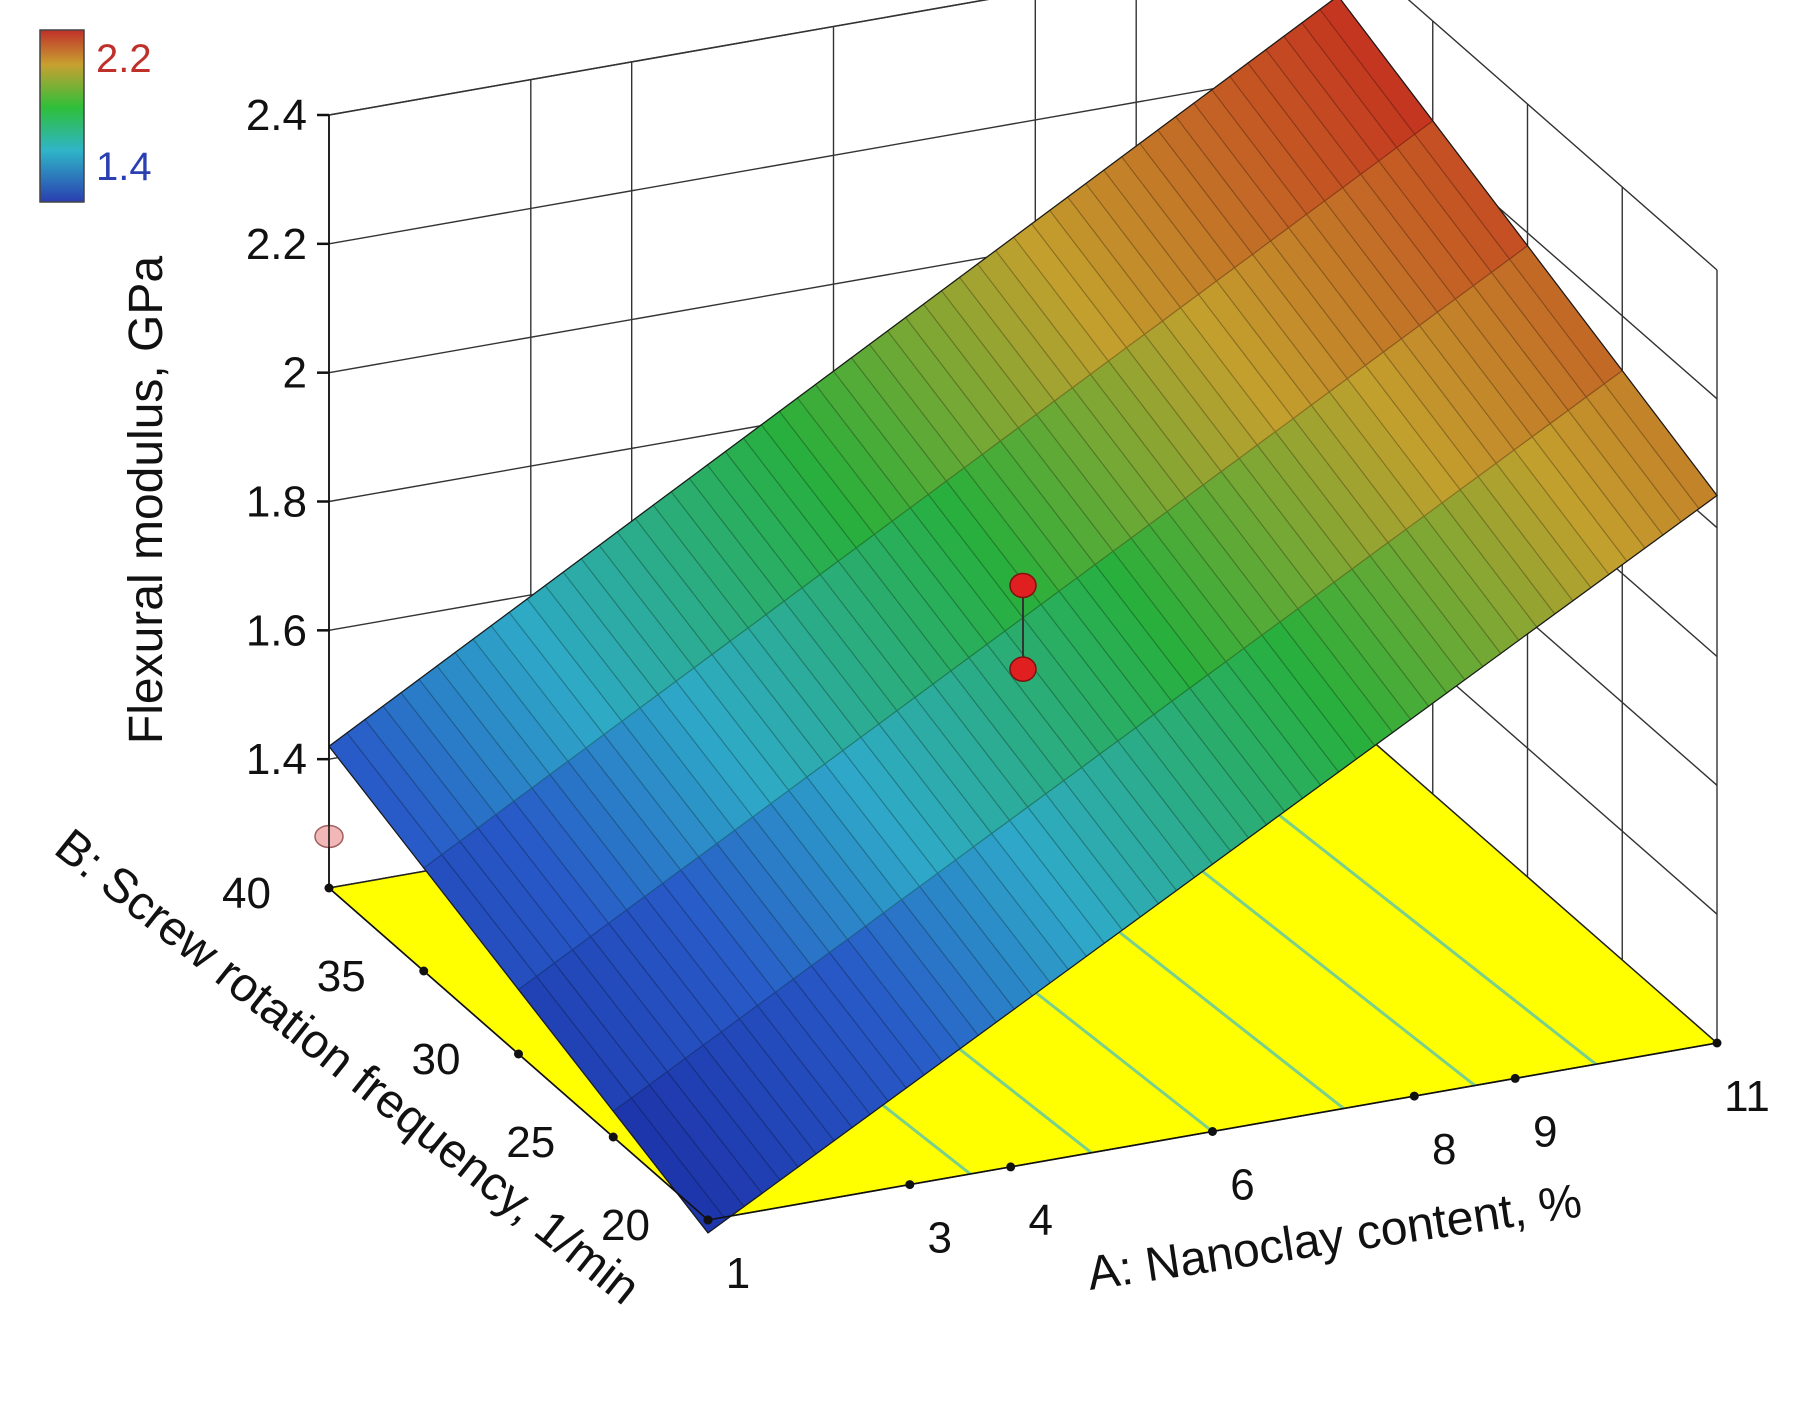  I want to click on z-tick-label: 2.4, so click(276, 115).